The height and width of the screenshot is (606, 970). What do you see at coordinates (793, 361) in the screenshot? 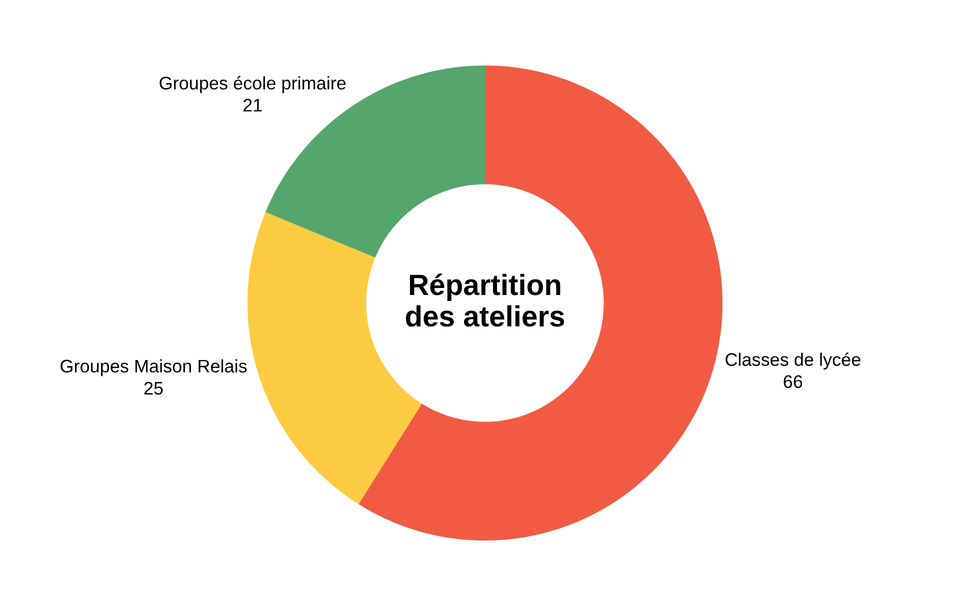
I see `slice-label: Classes de lycée` at bounding box center [793, 361].